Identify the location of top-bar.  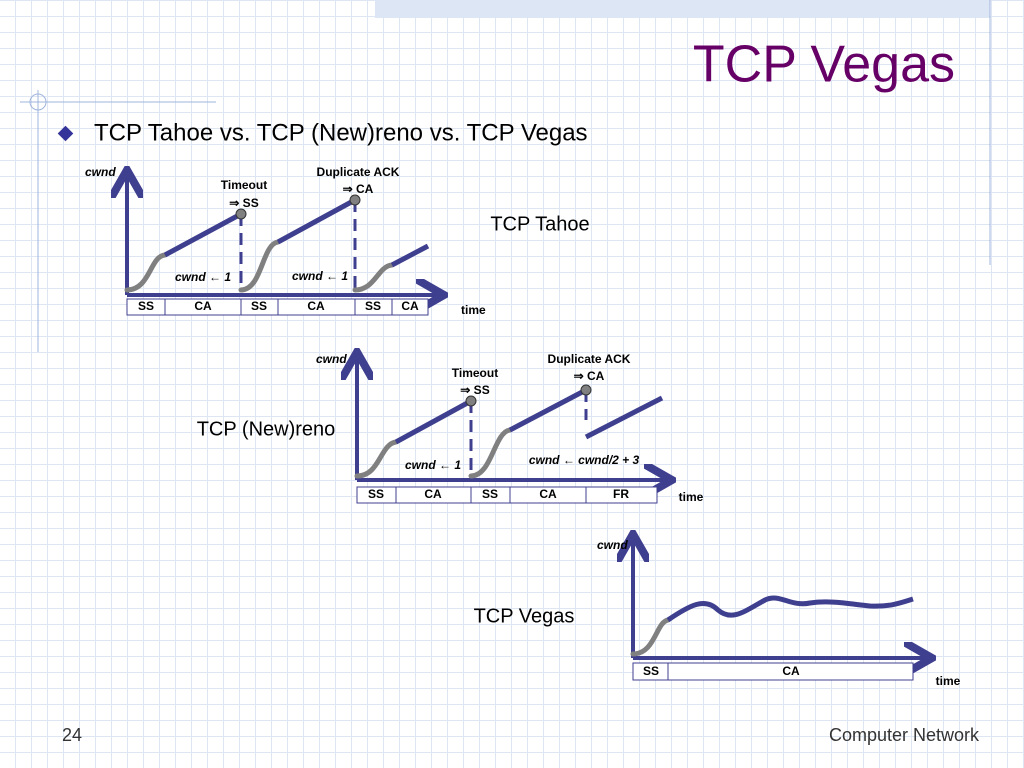
(682, 9).